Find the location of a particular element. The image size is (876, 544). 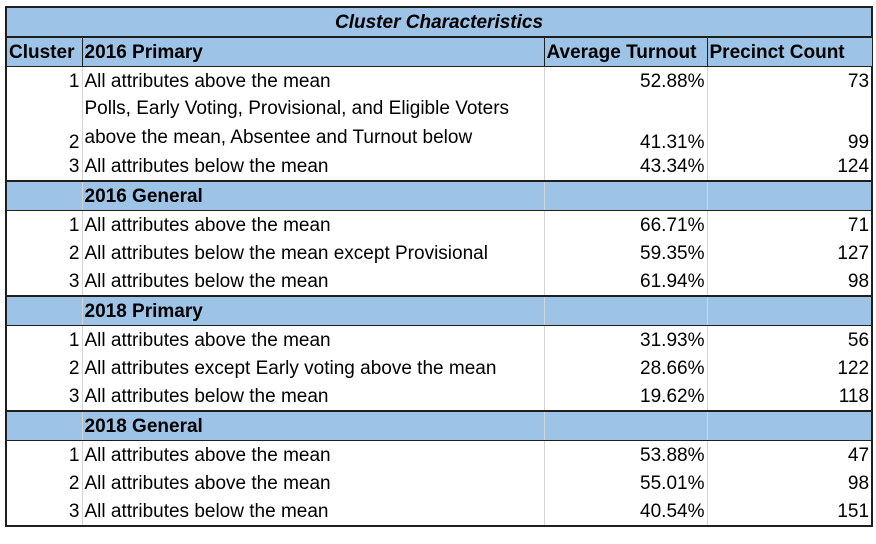

table-row: 3 All attributes below the mean 19.62% 118 is located at coordinates (439, 396).